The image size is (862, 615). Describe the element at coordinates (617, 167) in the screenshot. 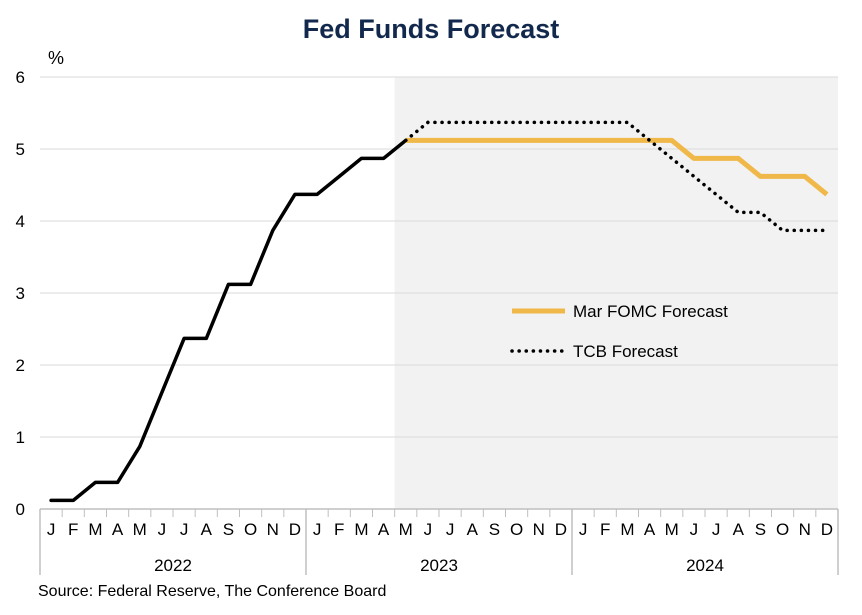

I see `series-line-mar-fomc-forecast` at that location.